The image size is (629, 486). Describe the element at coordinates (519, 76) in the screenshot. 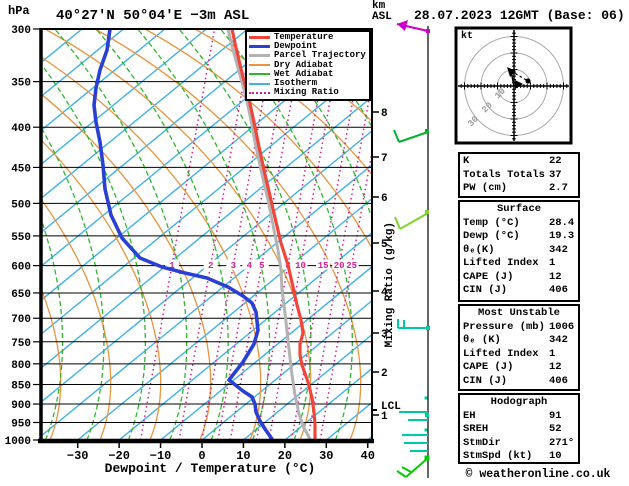

I see `hodograph-storm-vector` at that location.